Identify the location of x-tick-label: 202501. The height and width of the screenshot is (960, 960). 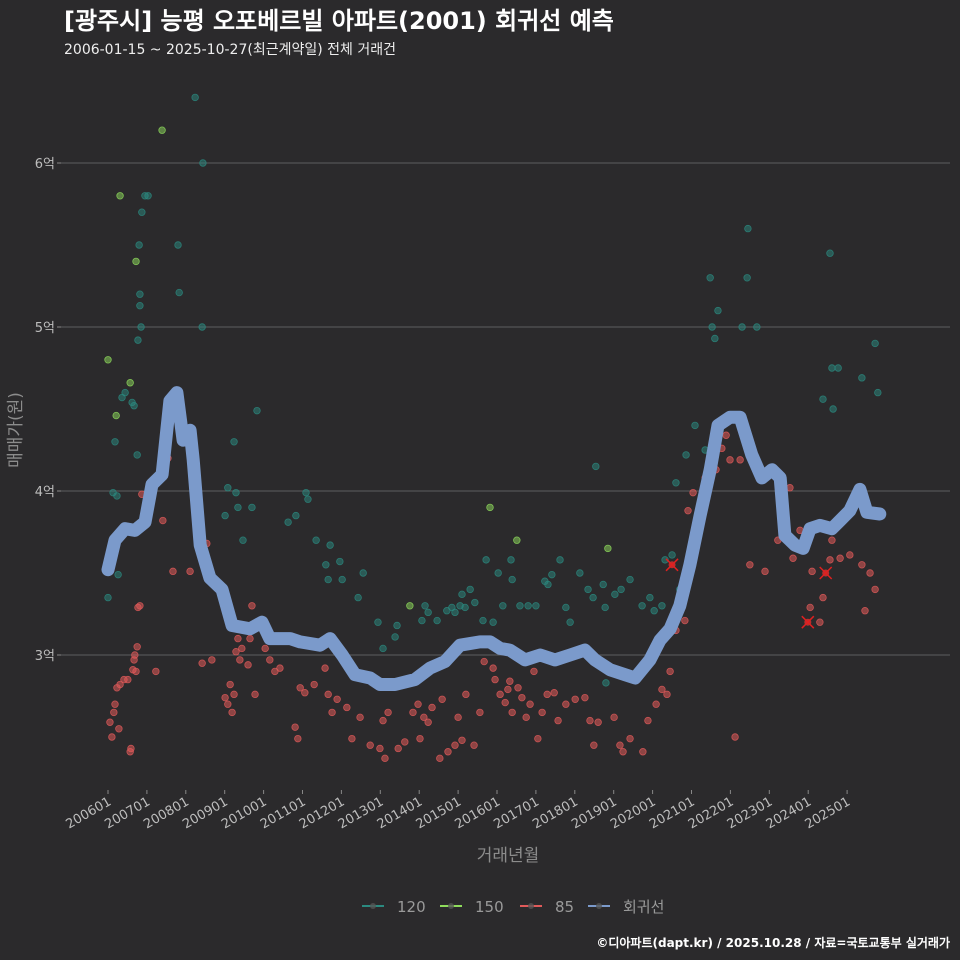
(828, 813).